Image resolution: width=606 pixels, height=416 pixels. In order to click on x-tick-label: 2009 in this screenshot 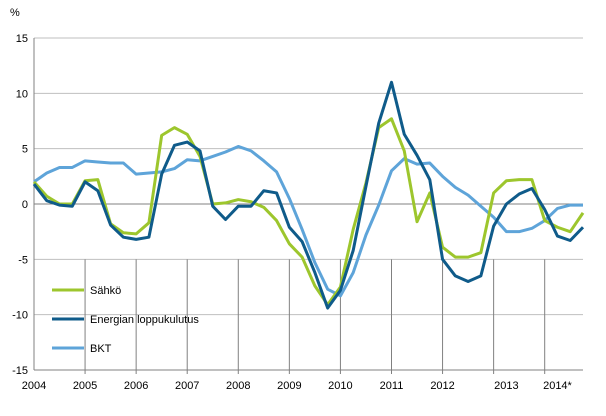, I will do `click(289, 386)`.